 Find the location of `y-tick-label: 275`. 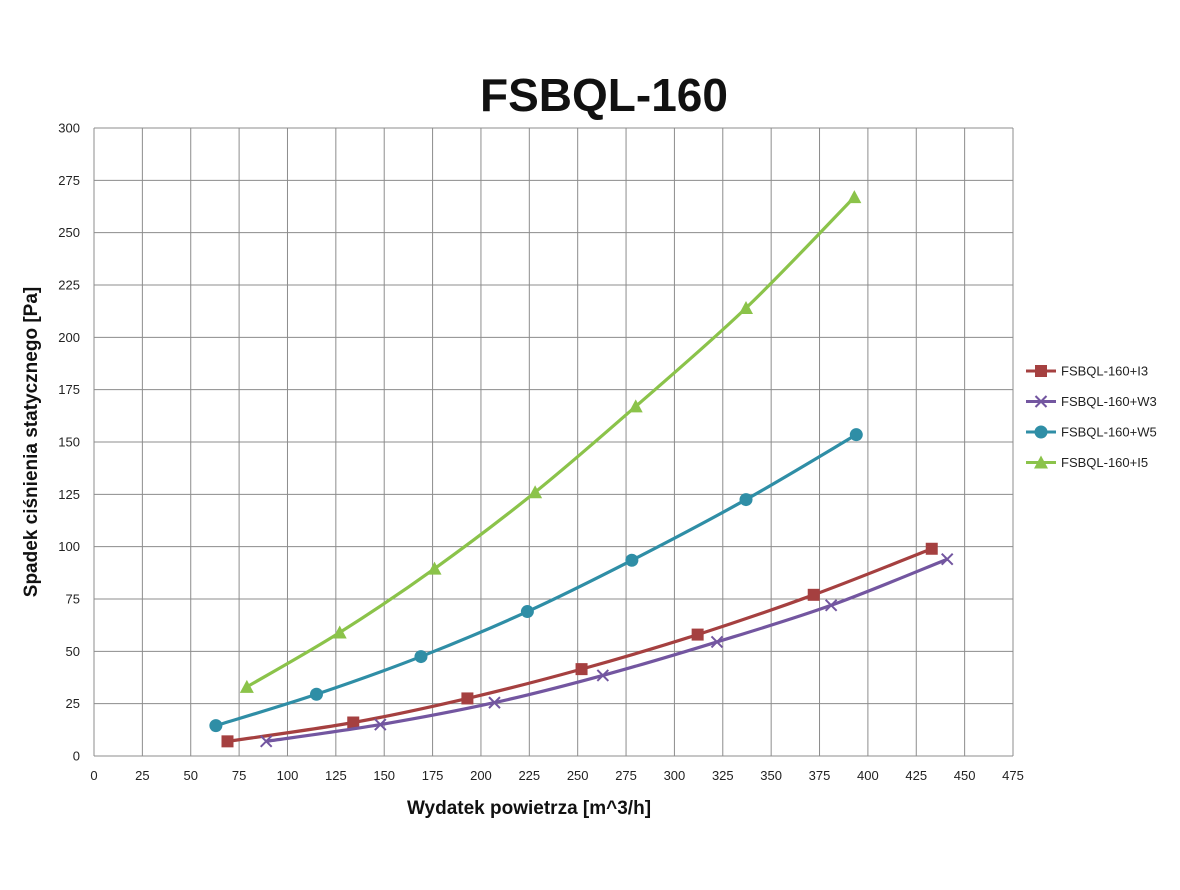

y-tick-label: 275 is located at coordinates (69, 180).